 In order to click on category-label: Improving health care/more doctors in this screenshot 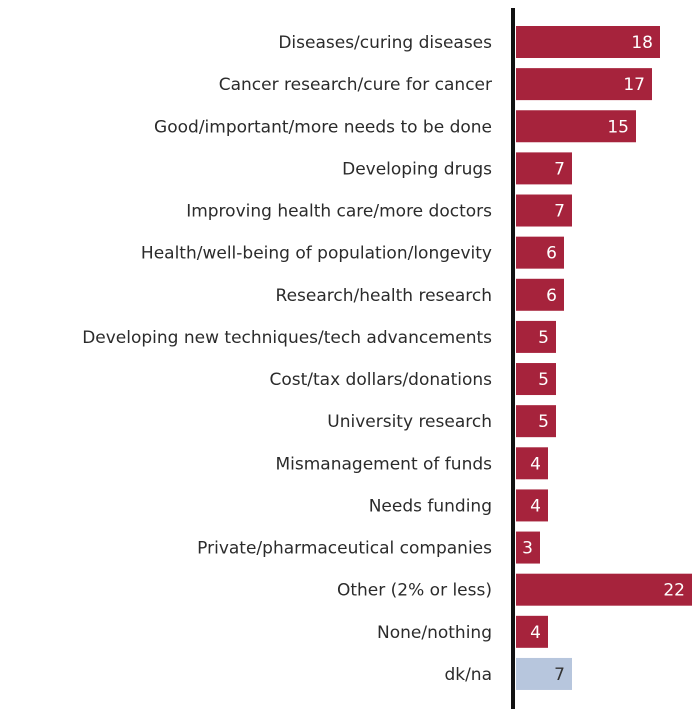, I will do `click(339, 212)`.